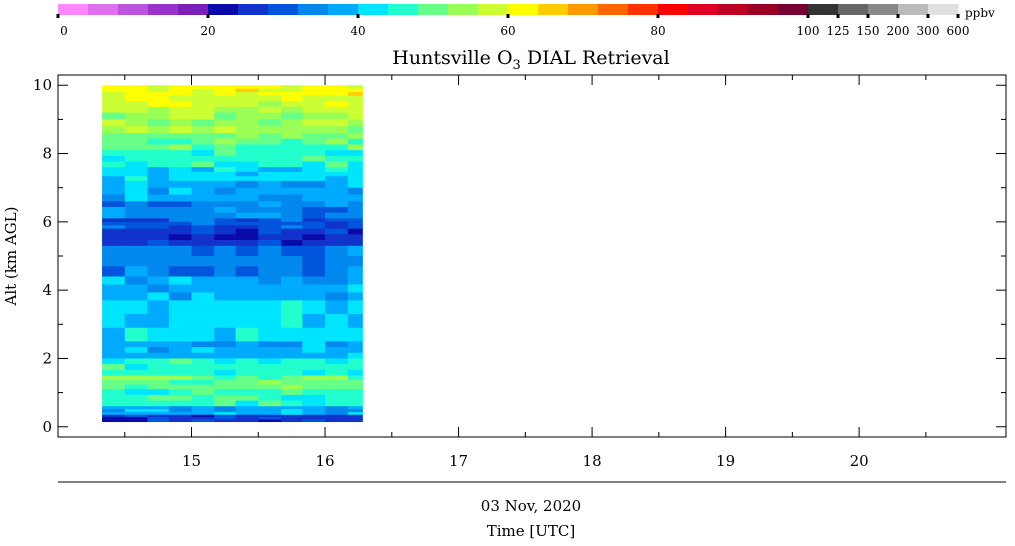 This screenshot has width=1015, height=546. I want to click on y-tick-label: 0, so click(47, 427).